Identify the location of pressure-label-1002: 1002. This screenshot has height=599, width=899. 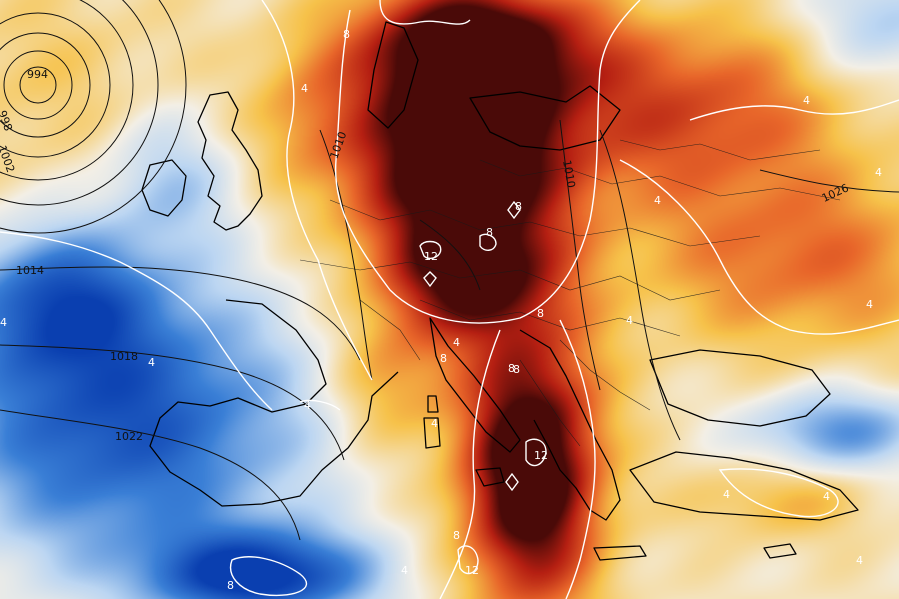
(8, 159).